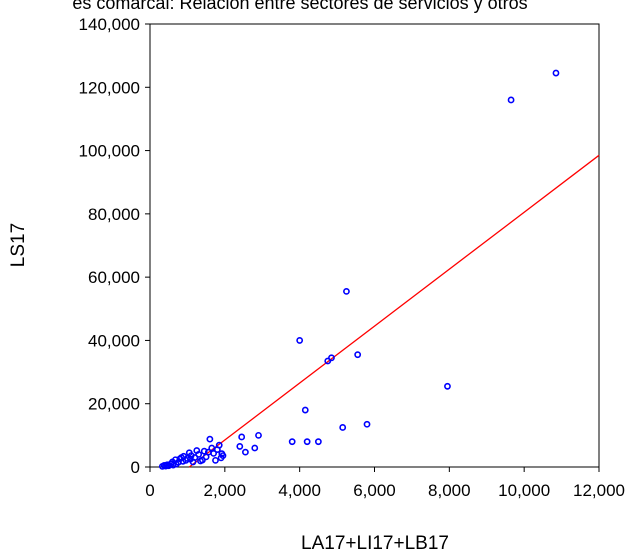 The width and height of the screenshot is (632, 556). What do you see at coordinates (225, 490) in the screenshot?
I see `x-tick-label: 2,000` at bounding box center [225, 490].